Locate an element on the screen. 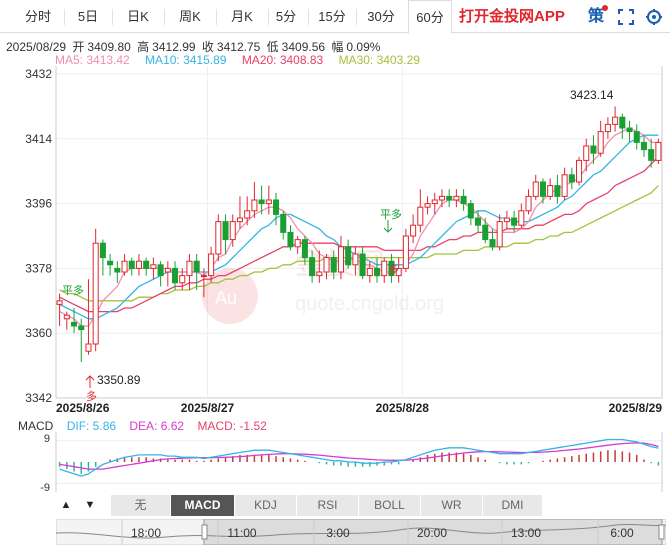  tab-5min: 5分 is located at coordinates (286, 16).